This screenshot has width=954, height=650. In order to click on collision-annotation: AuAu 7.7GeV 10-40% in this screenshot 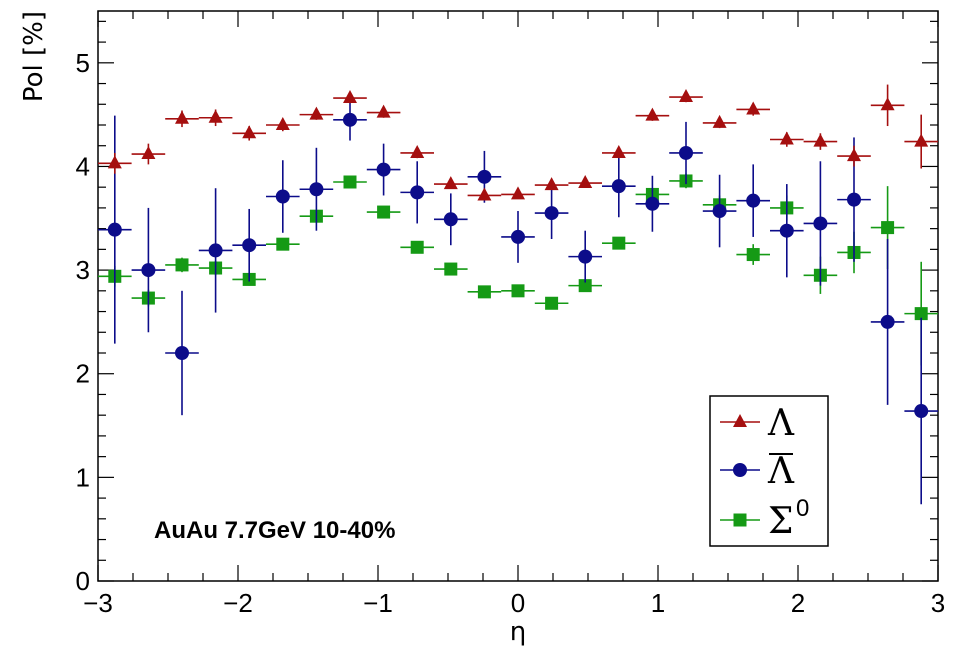, I will do `click(274, 530)`.